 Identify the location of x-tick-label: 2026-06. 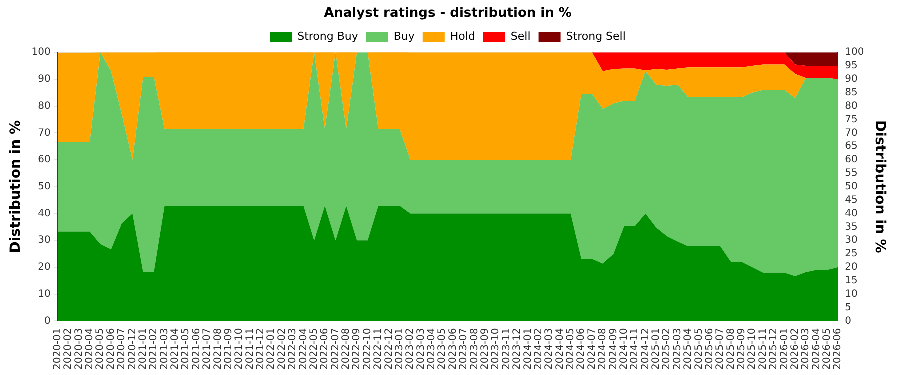
(838, 349).